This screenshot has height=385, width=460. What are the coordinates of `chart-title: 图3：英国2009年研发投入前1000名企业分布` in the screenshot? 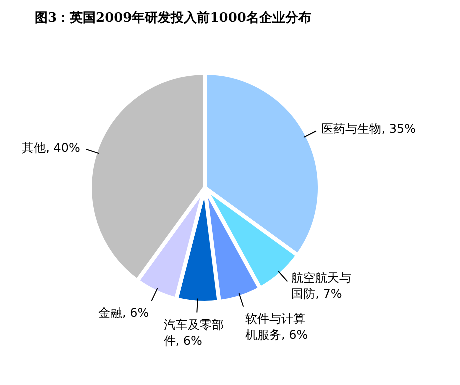 It's located at (173, 18).